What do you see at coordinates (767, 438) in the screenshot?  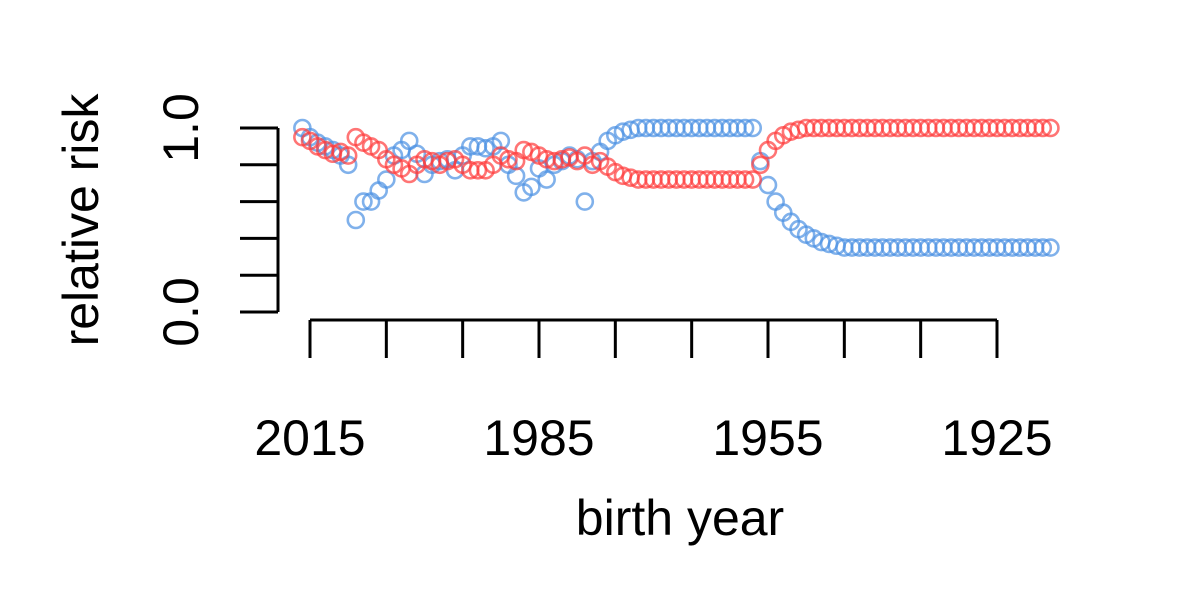 I see `x-tick-label: 1955` at bounding box center [767, 438].